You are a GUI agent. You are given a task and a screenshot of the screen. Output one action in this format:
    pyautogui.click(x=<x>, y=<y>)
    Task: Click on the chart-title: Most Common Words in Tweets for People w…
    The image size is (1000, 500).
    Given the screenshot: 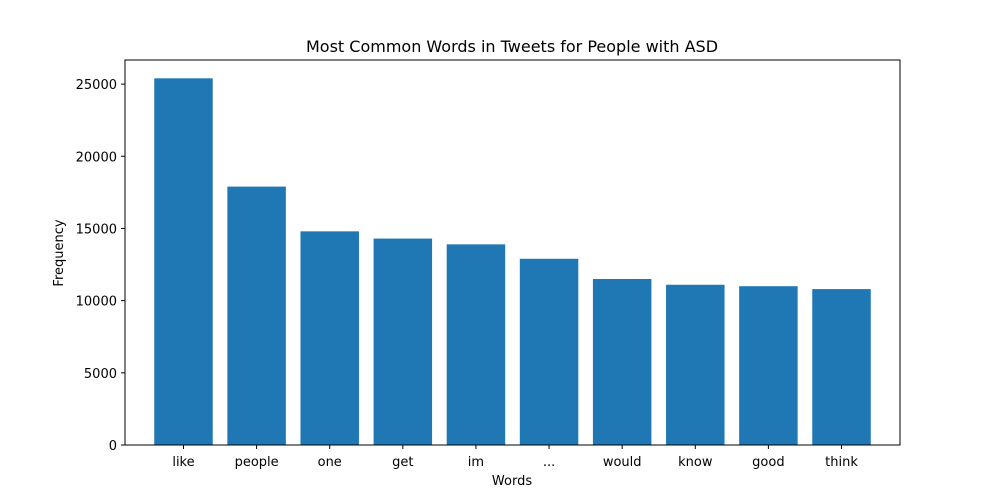 What is the action you would take?
    pyautogui.click(x=512, y=46)
    